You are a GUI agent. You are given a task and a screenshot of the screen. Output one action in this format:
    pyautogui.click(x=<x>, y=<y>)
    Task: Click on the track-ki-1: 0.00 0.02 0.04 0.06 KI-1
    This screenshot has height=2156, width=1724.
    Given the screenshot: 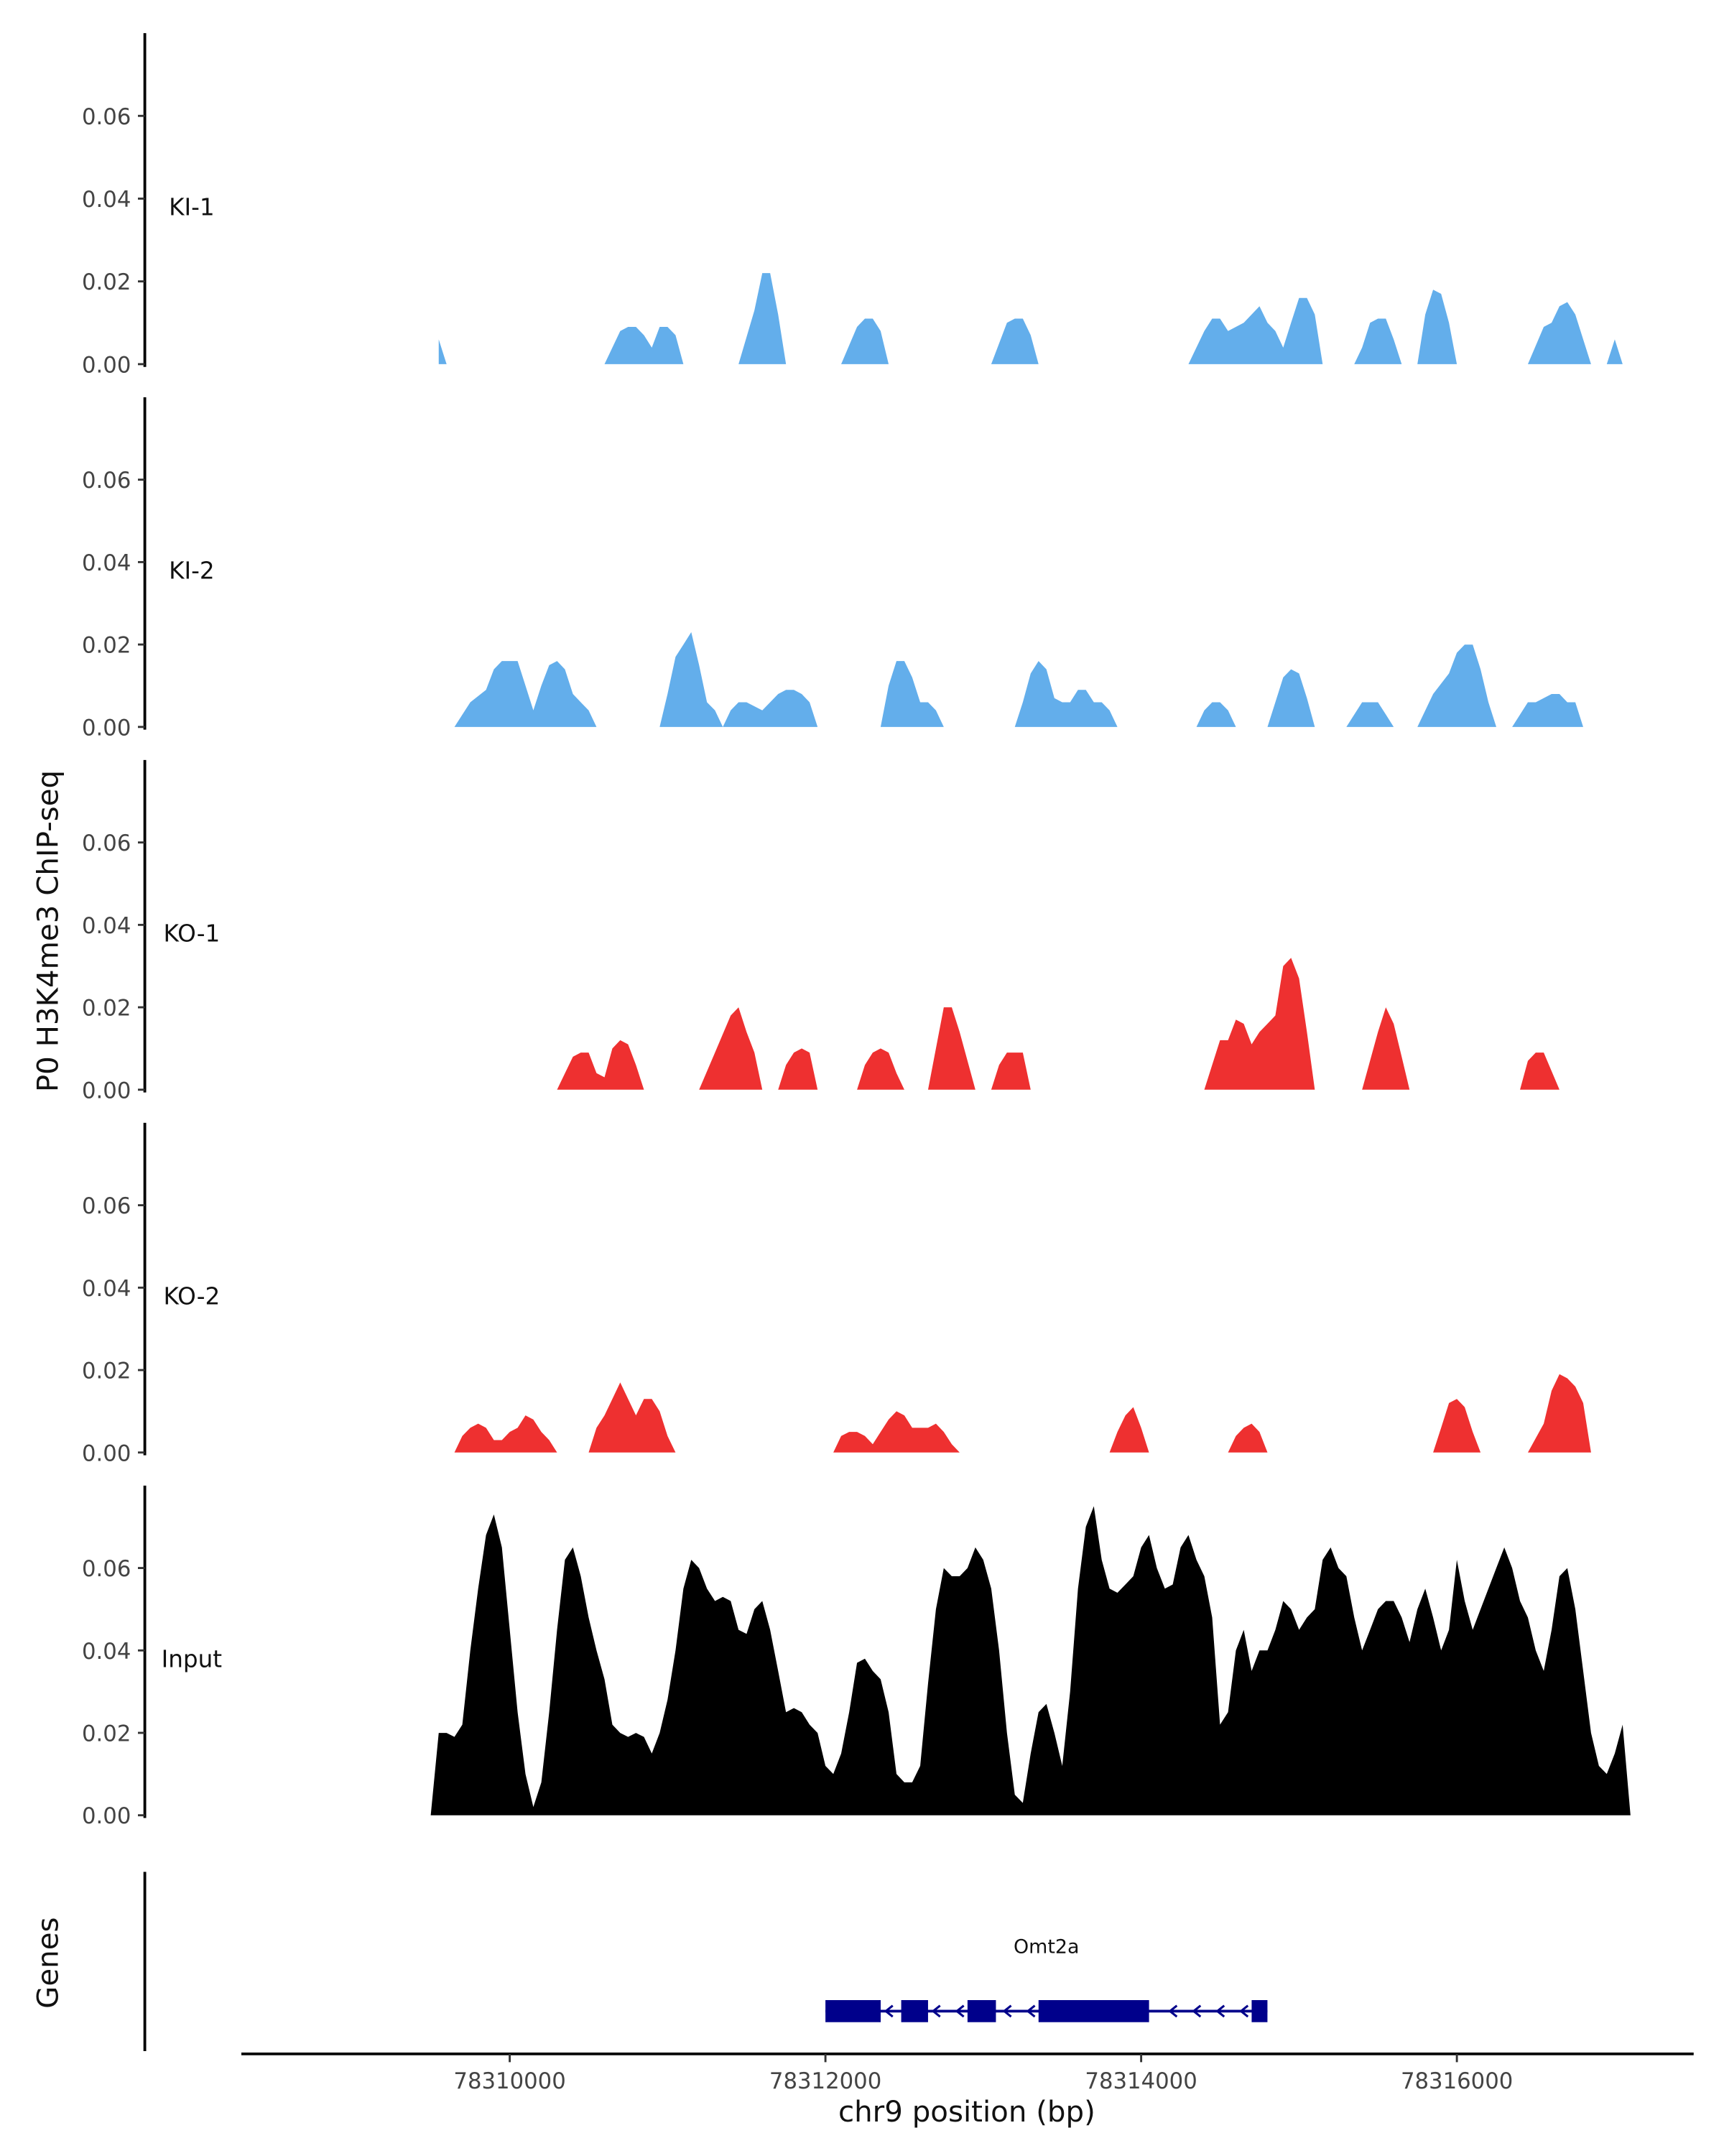 What is the action you would take?
    pyautogui.click(x=853, y=205)
    